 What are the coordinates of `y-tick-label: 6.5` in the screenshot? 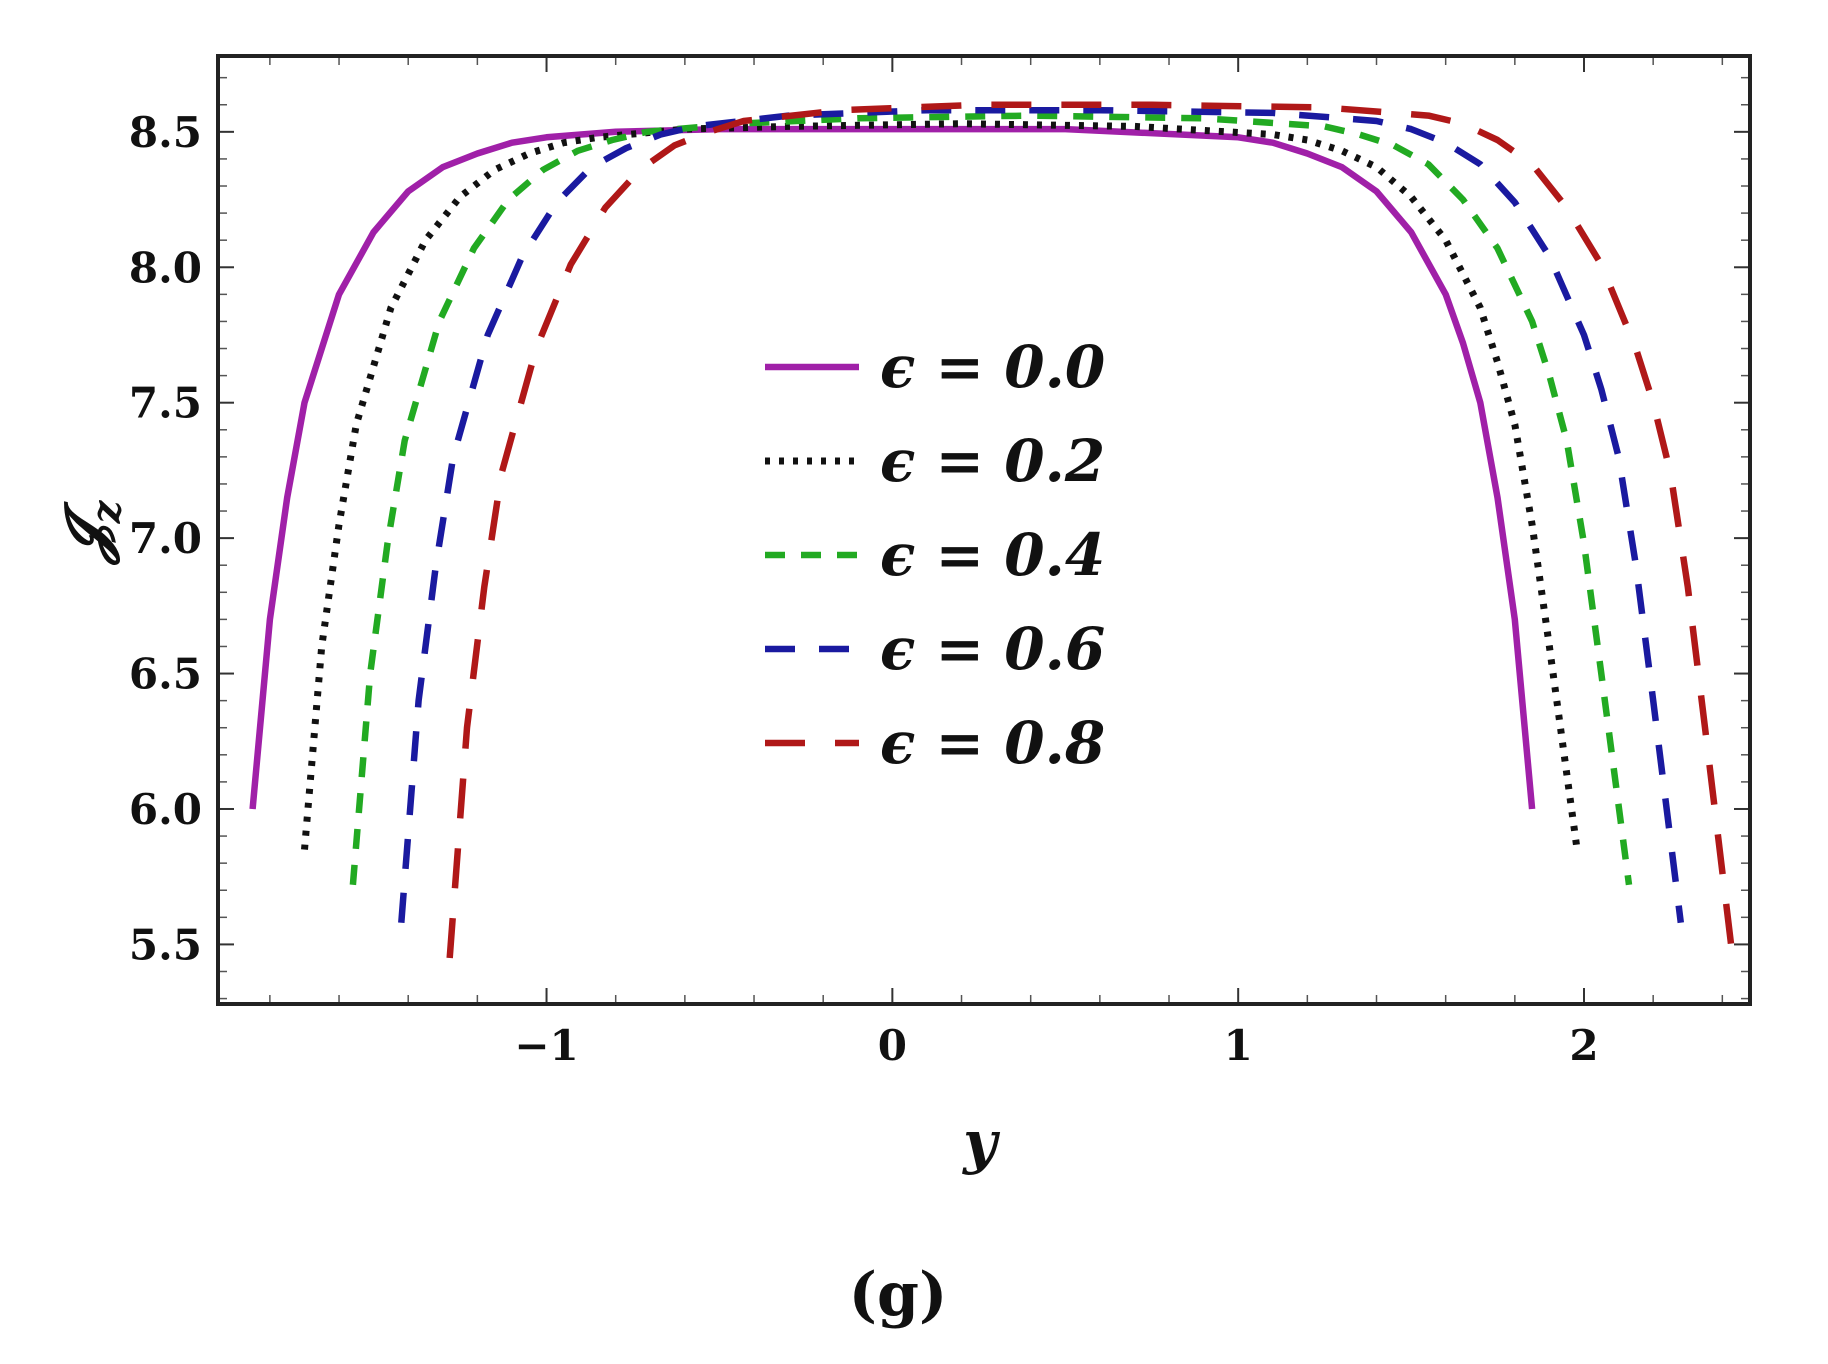 It's located at (165, 674).